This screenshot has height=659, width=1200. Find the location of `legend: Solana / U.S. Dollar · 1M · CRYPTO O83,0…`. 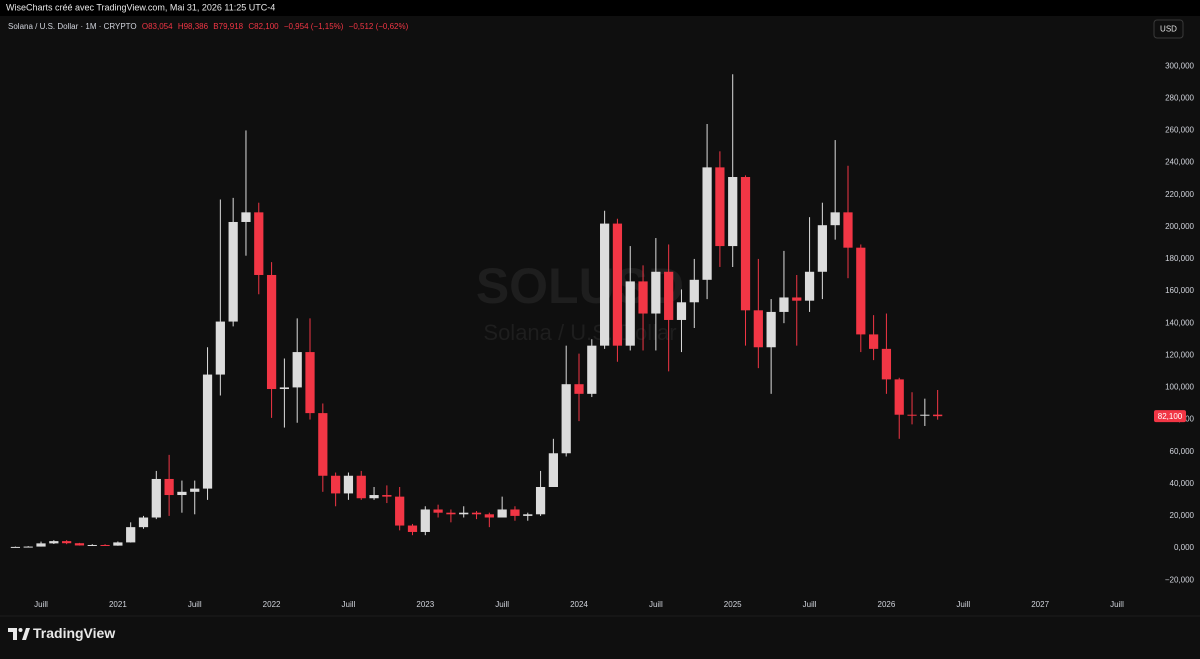

legend: Solana / U.S. Dollar · 1M · CRYPTO O83,0… is located at coordinates (208, 26).